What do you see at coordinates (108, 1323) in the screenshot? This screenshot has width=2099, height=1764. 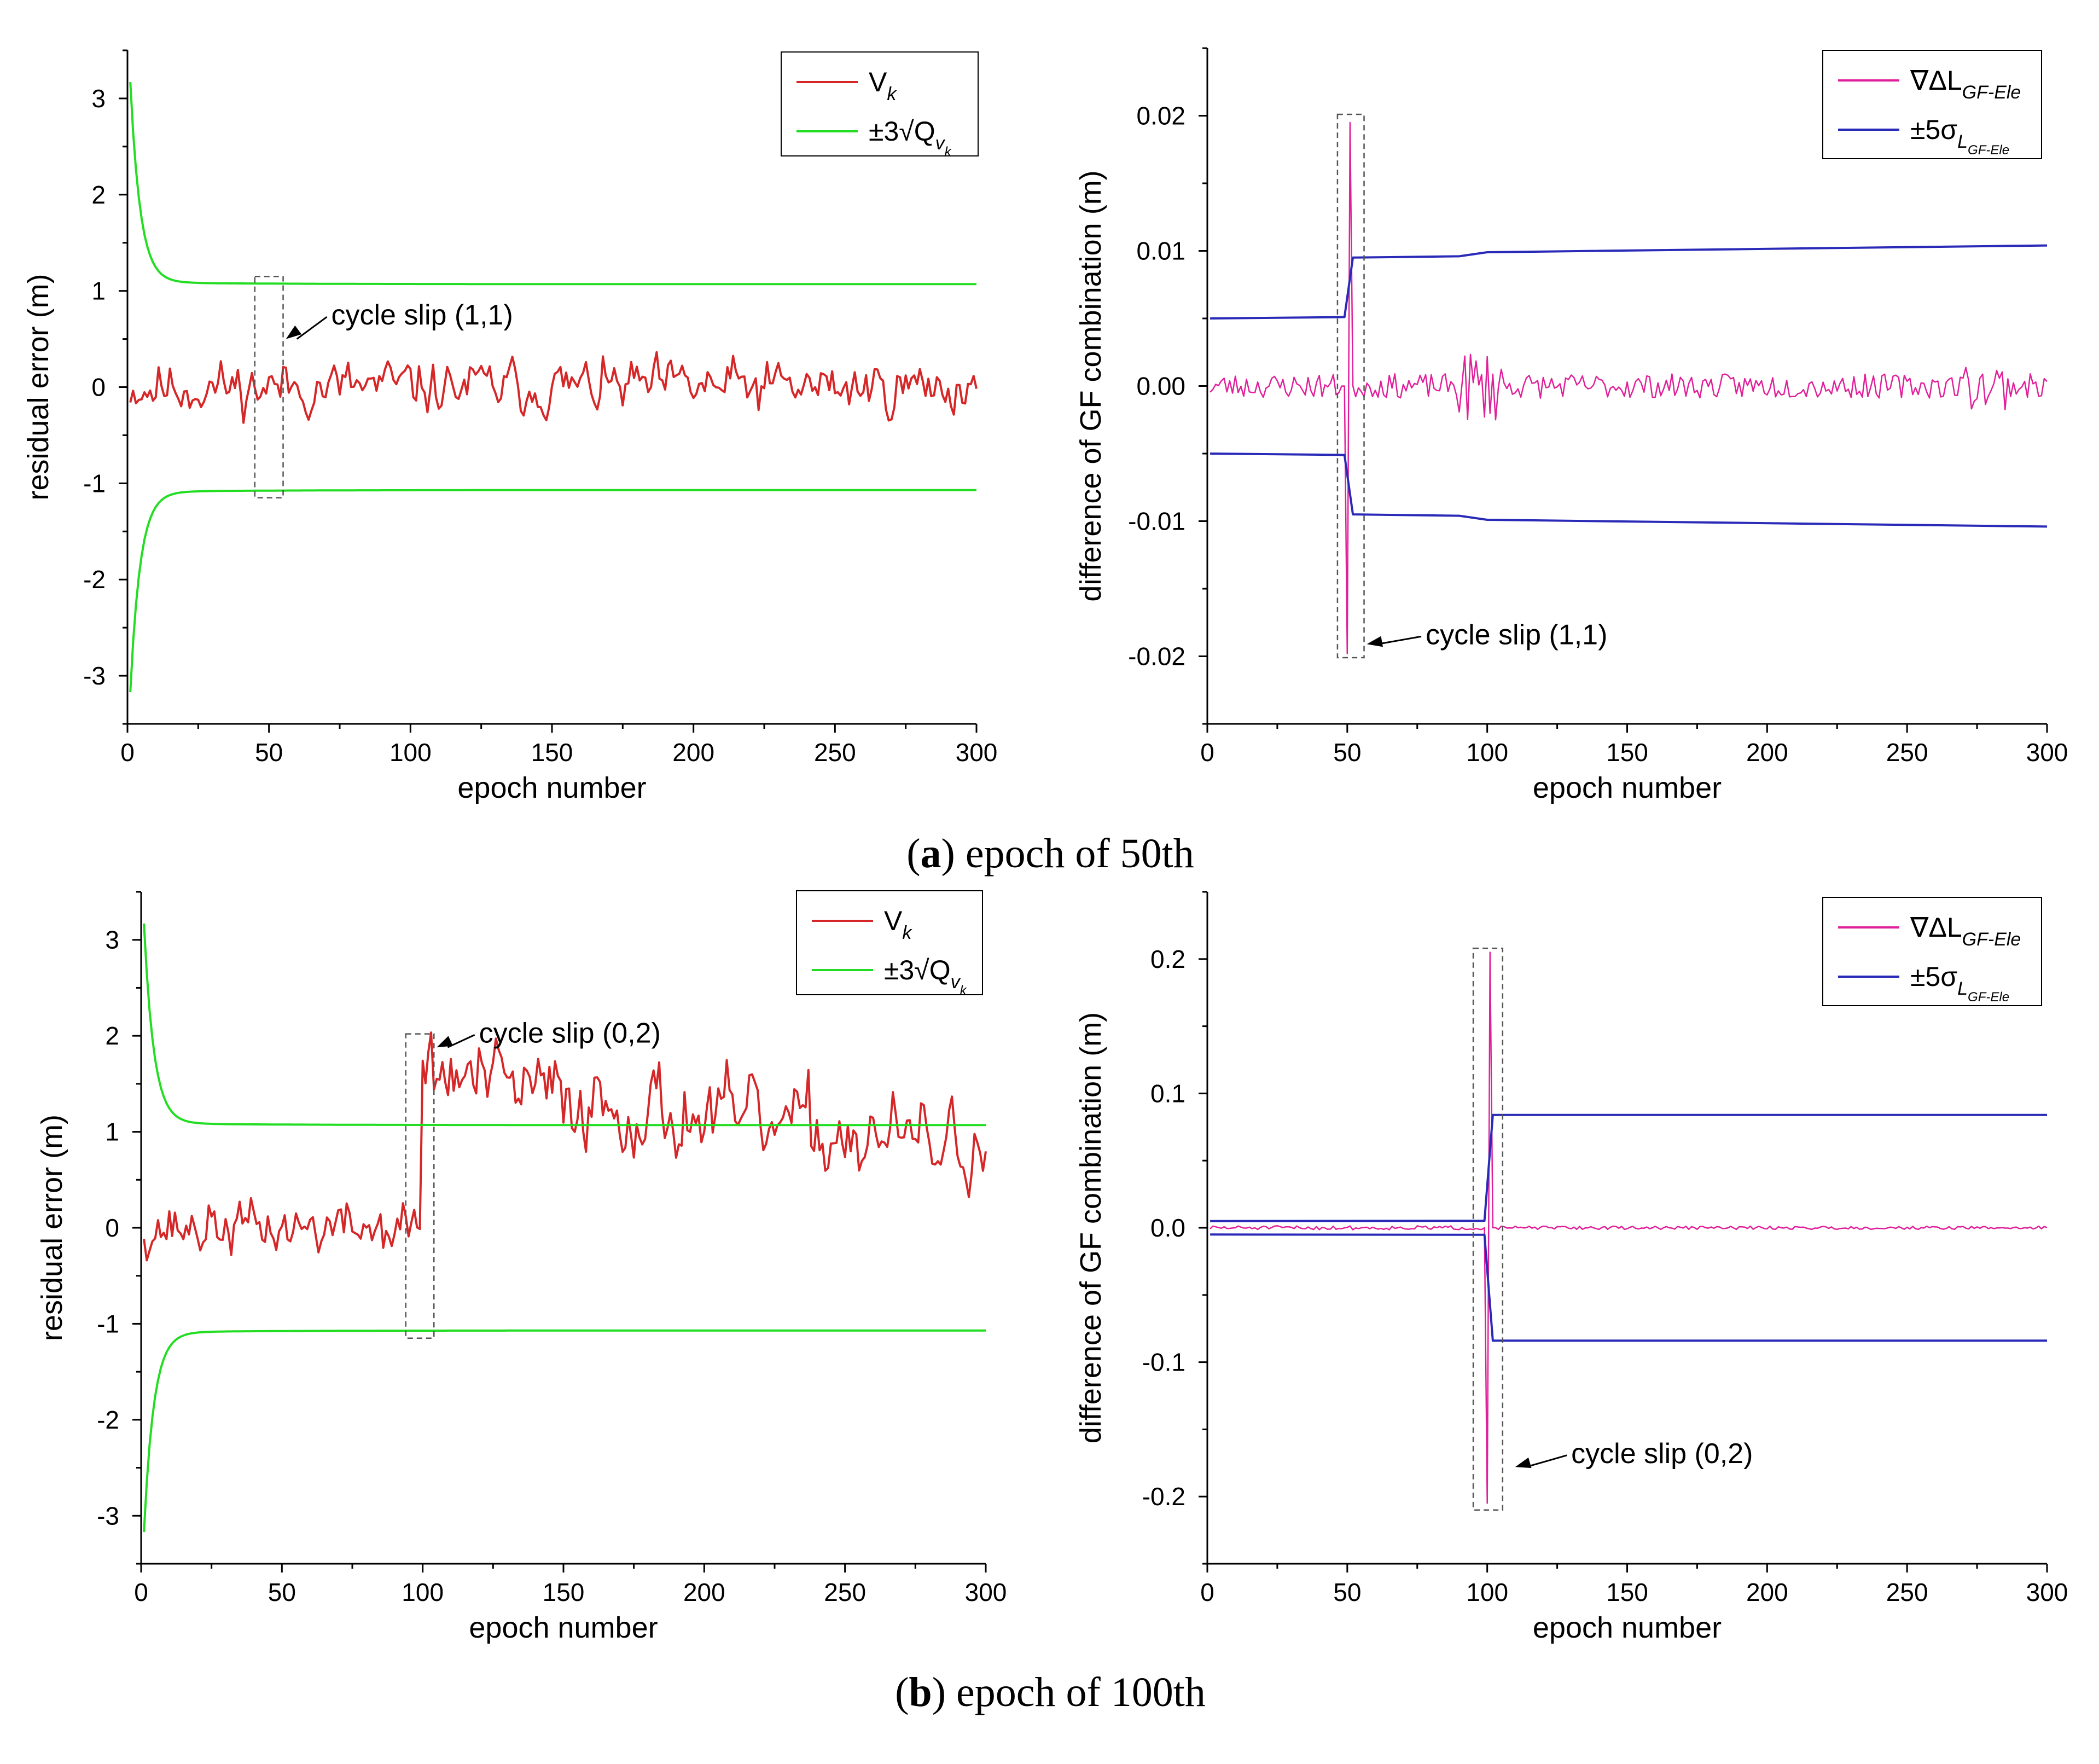 I see `y-tick-label: -1` at bounding box center [108, 1323].